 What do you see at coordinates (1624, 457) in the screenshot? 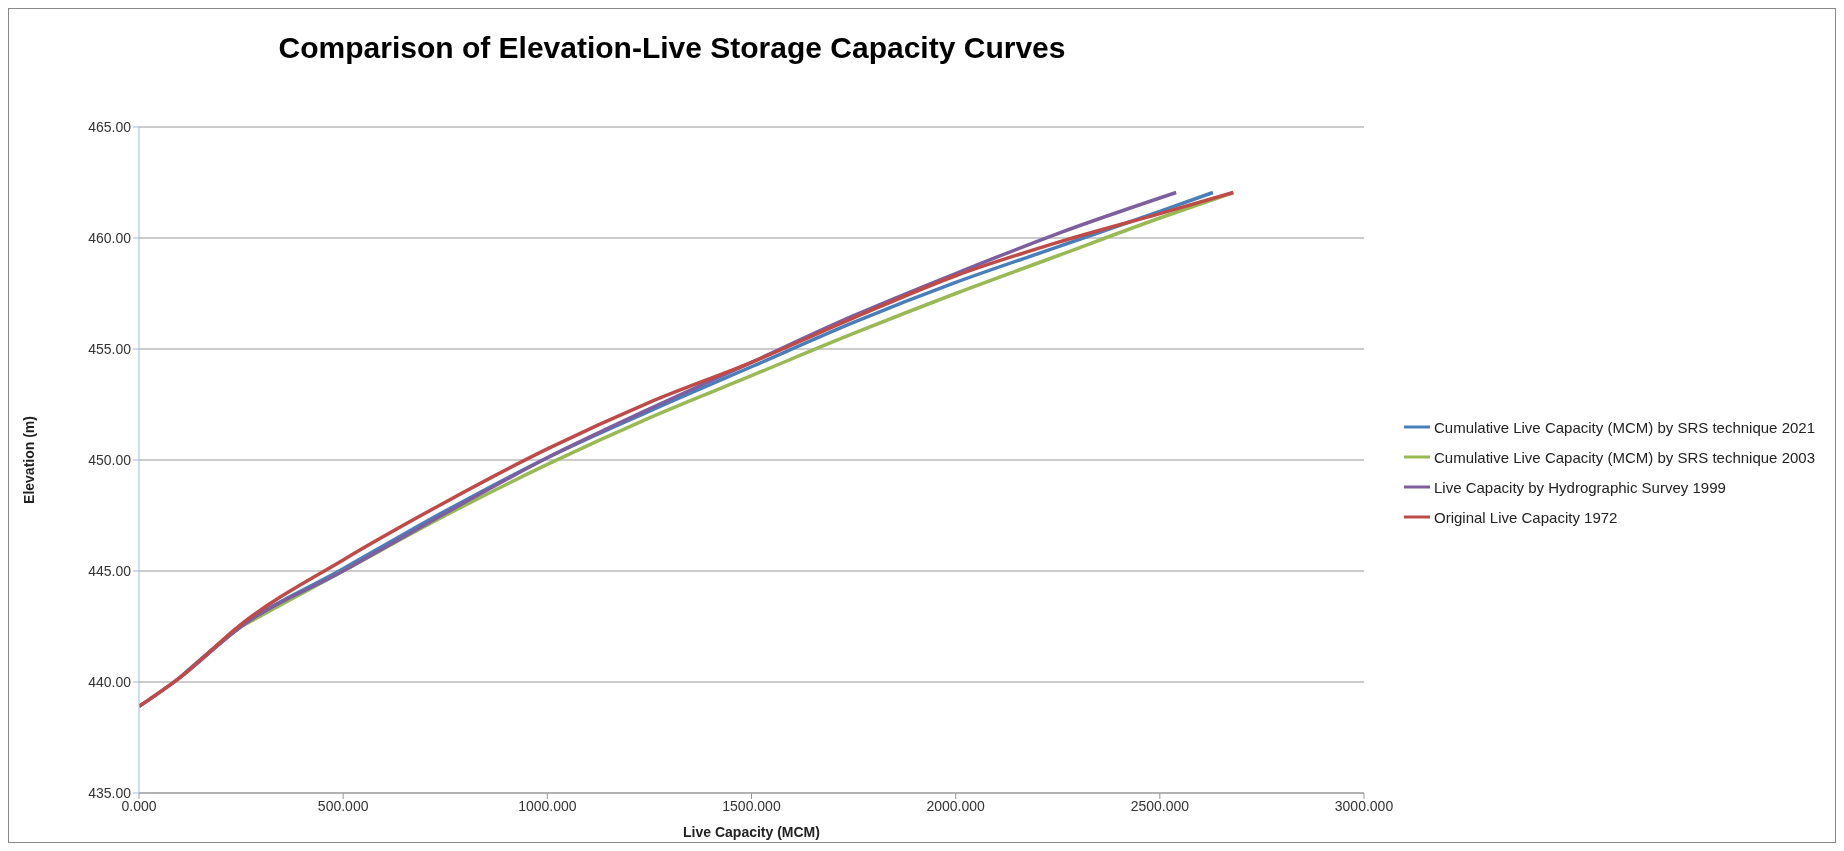
I see `legend-label: Cumulative Live Capacity (MCM) by SRS technique 2003` at bounding box center [1624, 457].